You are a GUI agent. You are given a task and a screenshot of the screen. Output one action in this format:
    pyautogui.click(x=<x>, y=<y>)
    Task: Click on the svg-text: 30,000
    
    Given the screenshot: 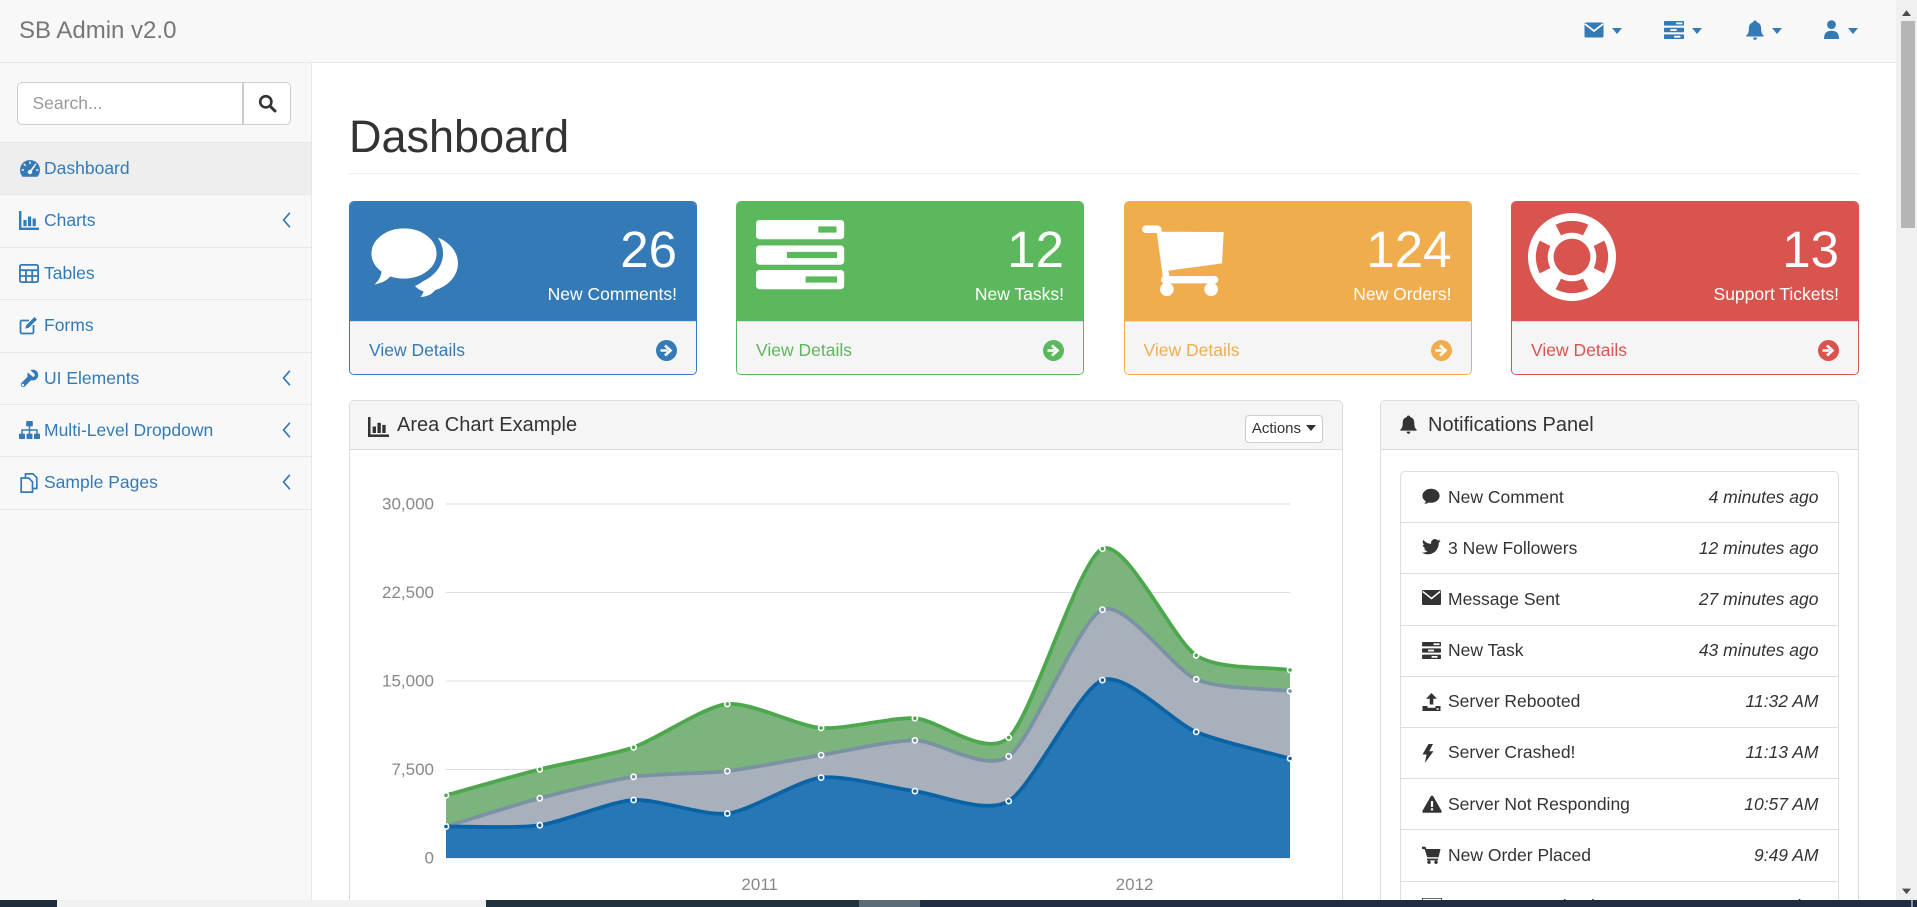 What is the action you would take?
    pyautogui.click(x=408, y=504)
    